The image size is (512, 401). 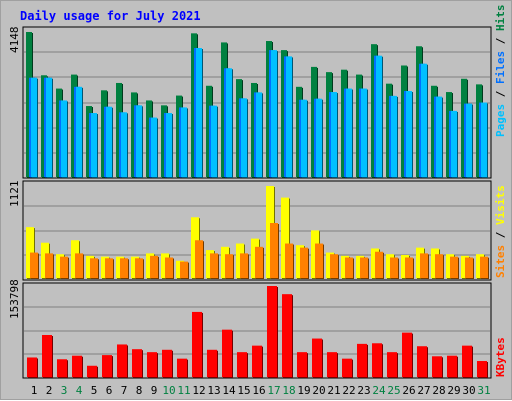 I want to click on day-label: 31, so click(x=483, y=390).